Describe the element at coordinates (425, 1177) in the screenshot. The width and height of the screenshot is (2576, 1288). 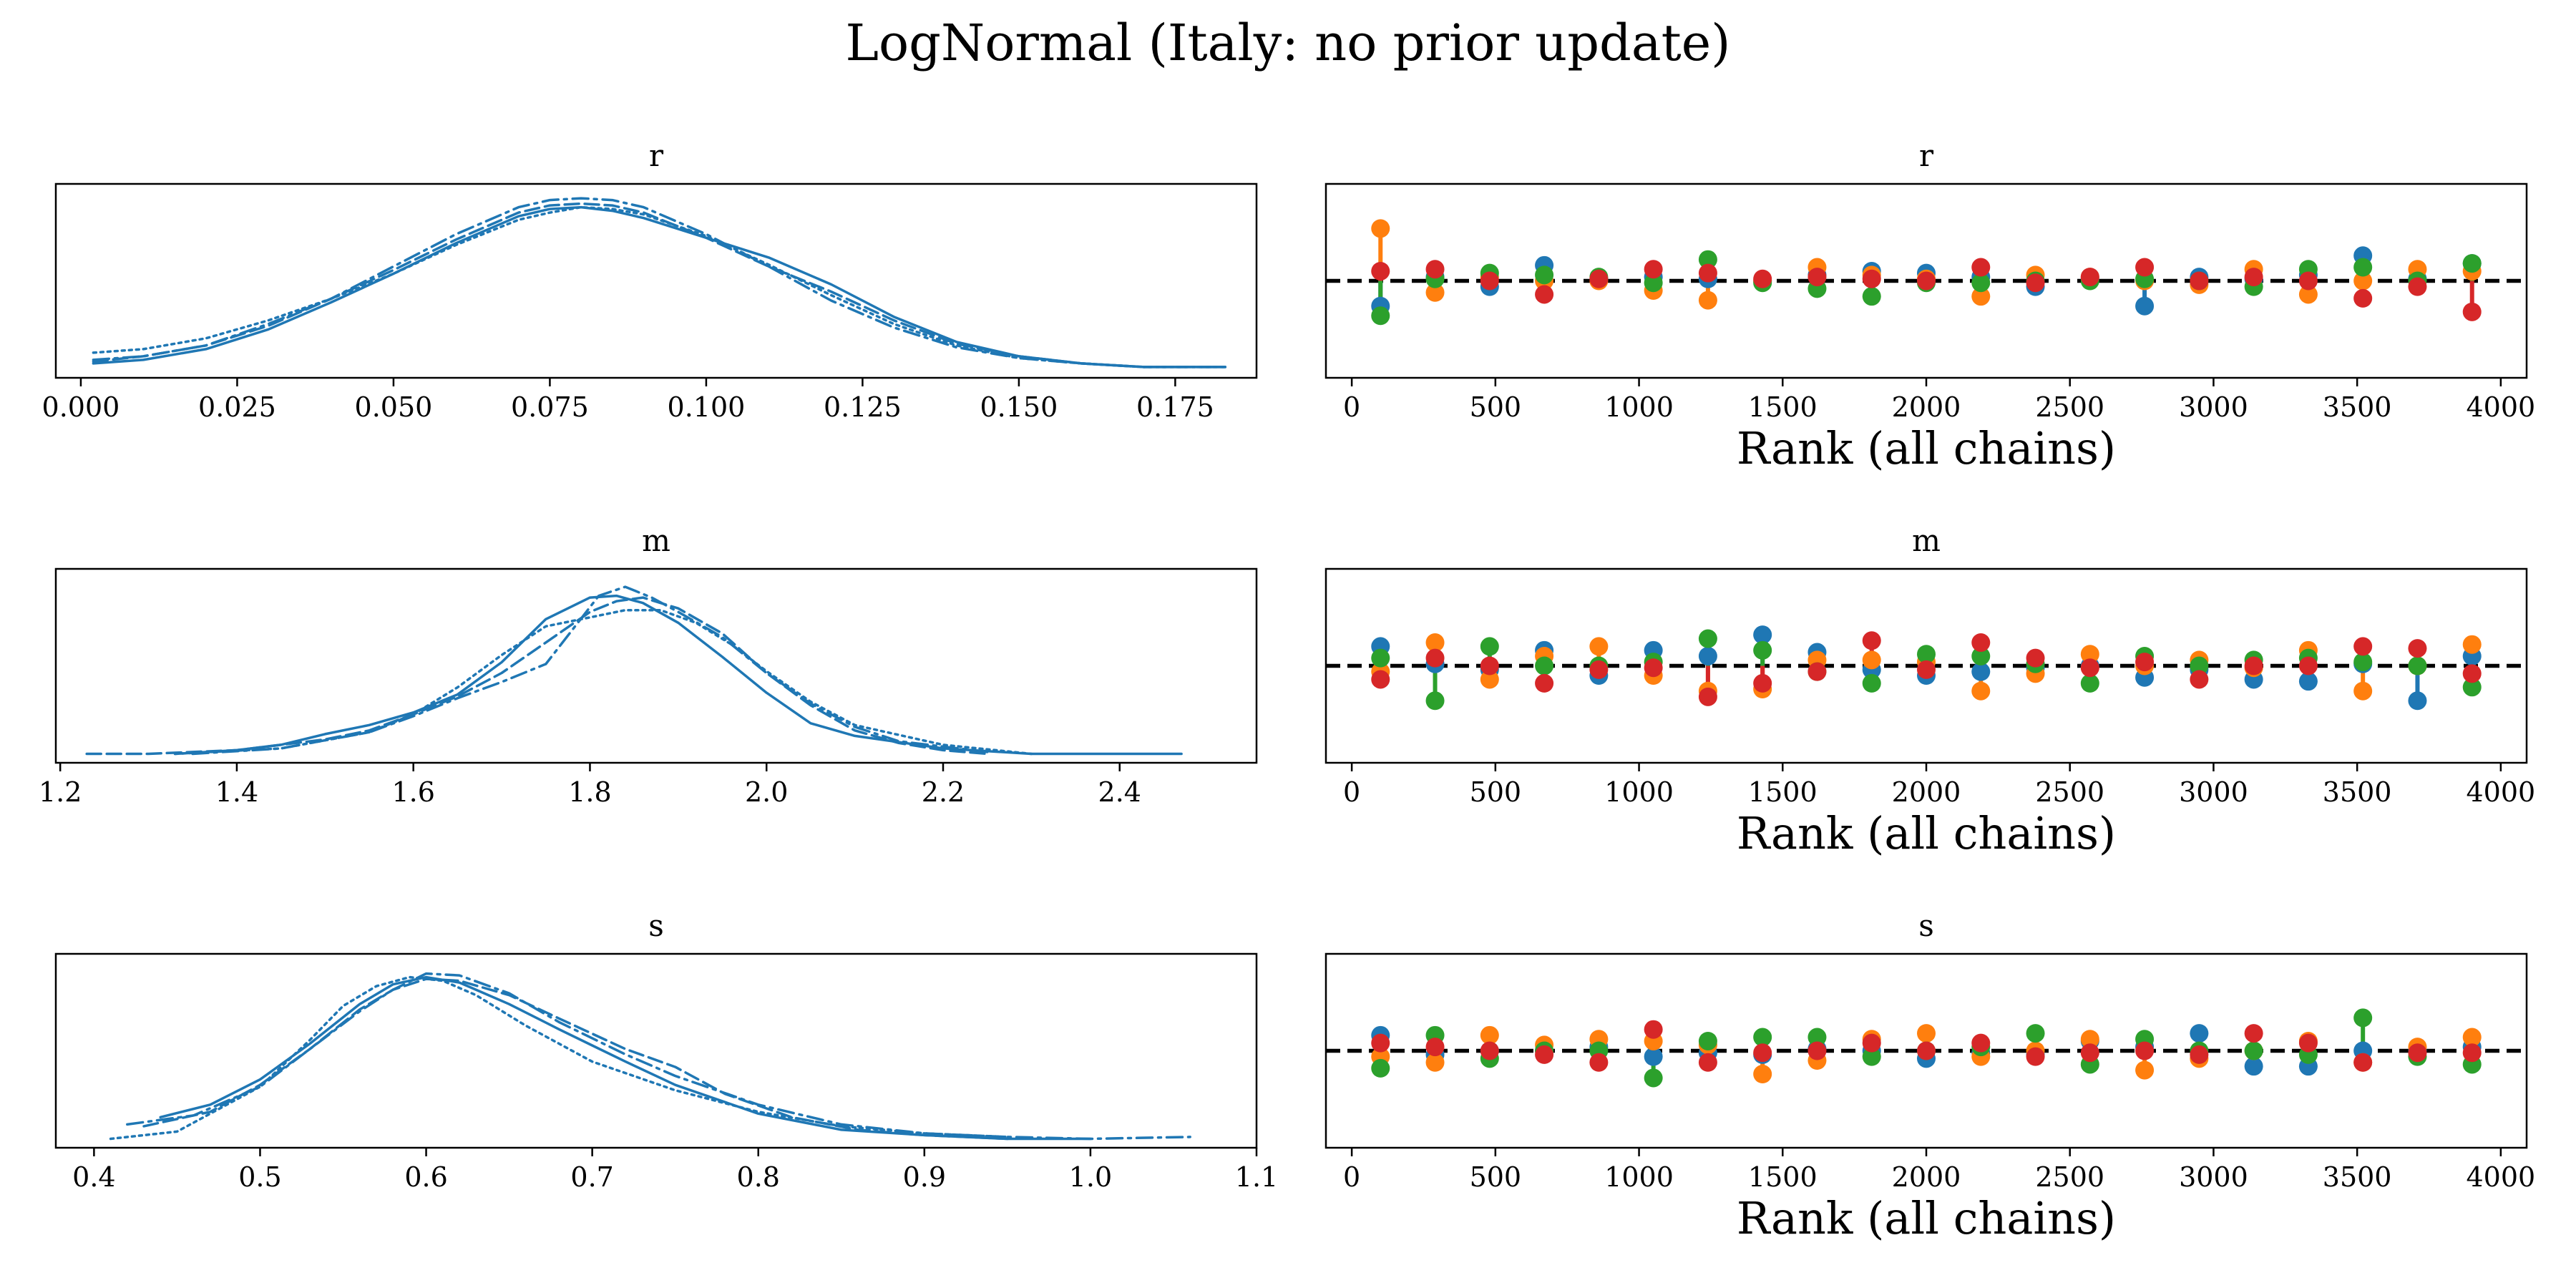
I see `x-tick-label: 0.6` at that location.